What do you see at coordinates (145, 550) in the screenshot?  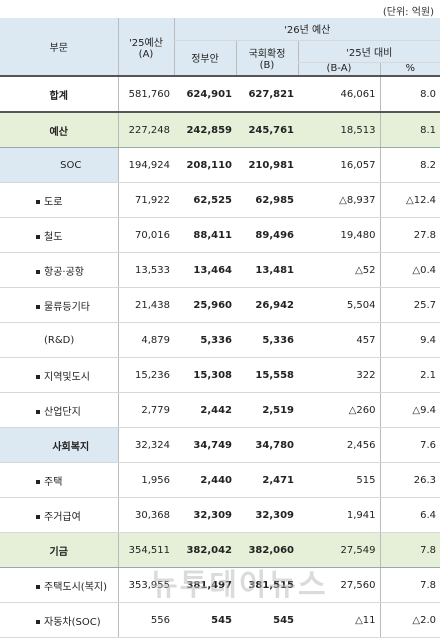 I see `cell-a: 354,511` at bounding box center [145, 550].